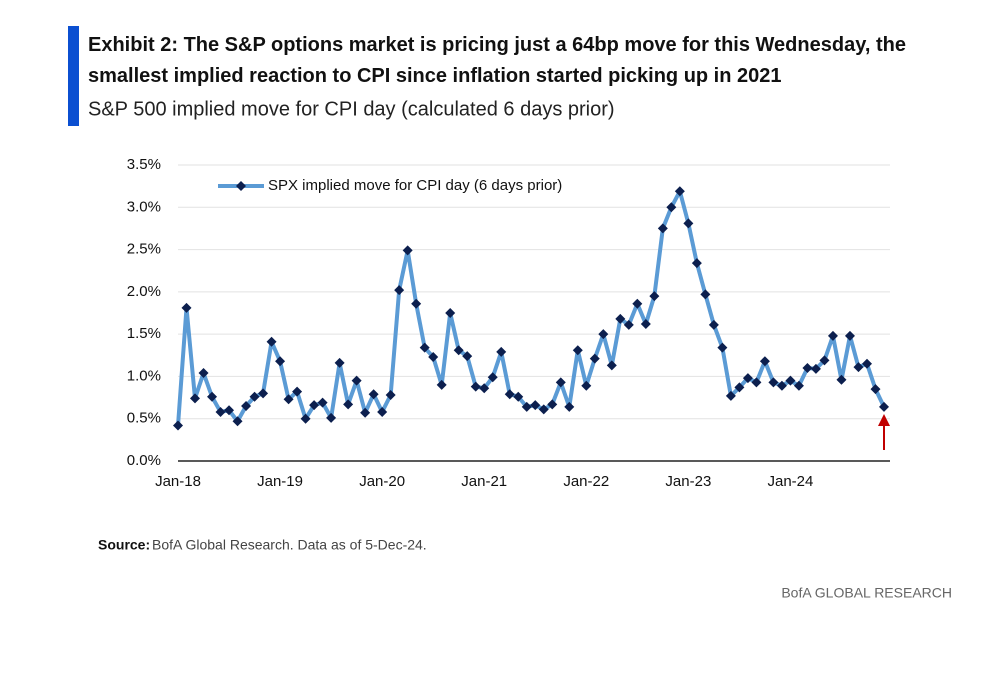 The width and height of the screenshot is (1000, 696). What do you see at coordinates (144, 375) in the screenshot?
I see `y-tick-label: 1.0%` at bounding box center [144, 375].